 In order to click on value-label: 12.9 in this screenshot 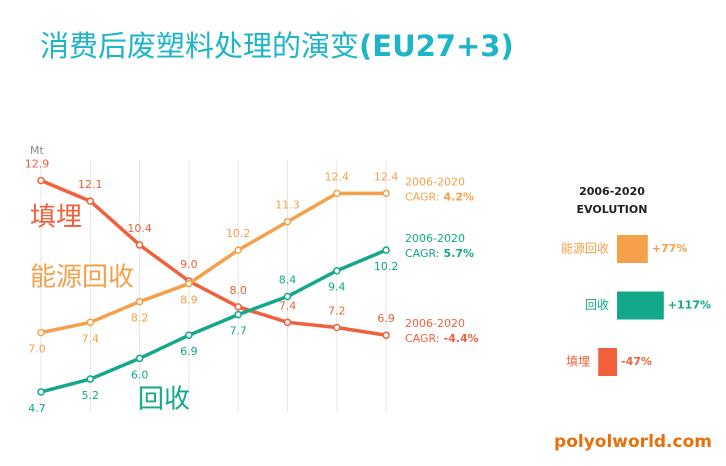, I will do `click(37, 163)`.